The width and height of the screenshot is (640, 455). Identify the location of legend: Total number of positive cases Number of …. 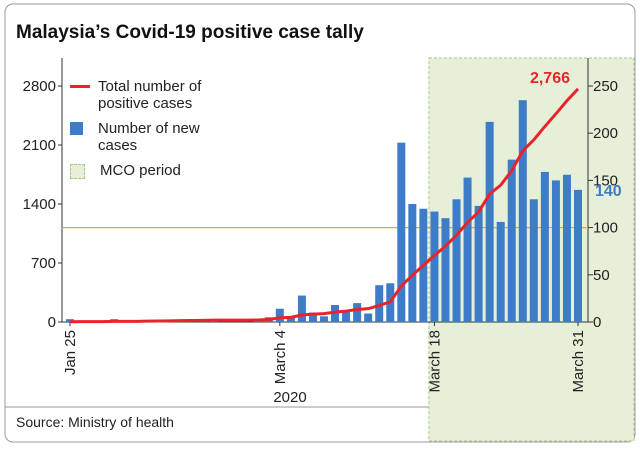
(150, 132).